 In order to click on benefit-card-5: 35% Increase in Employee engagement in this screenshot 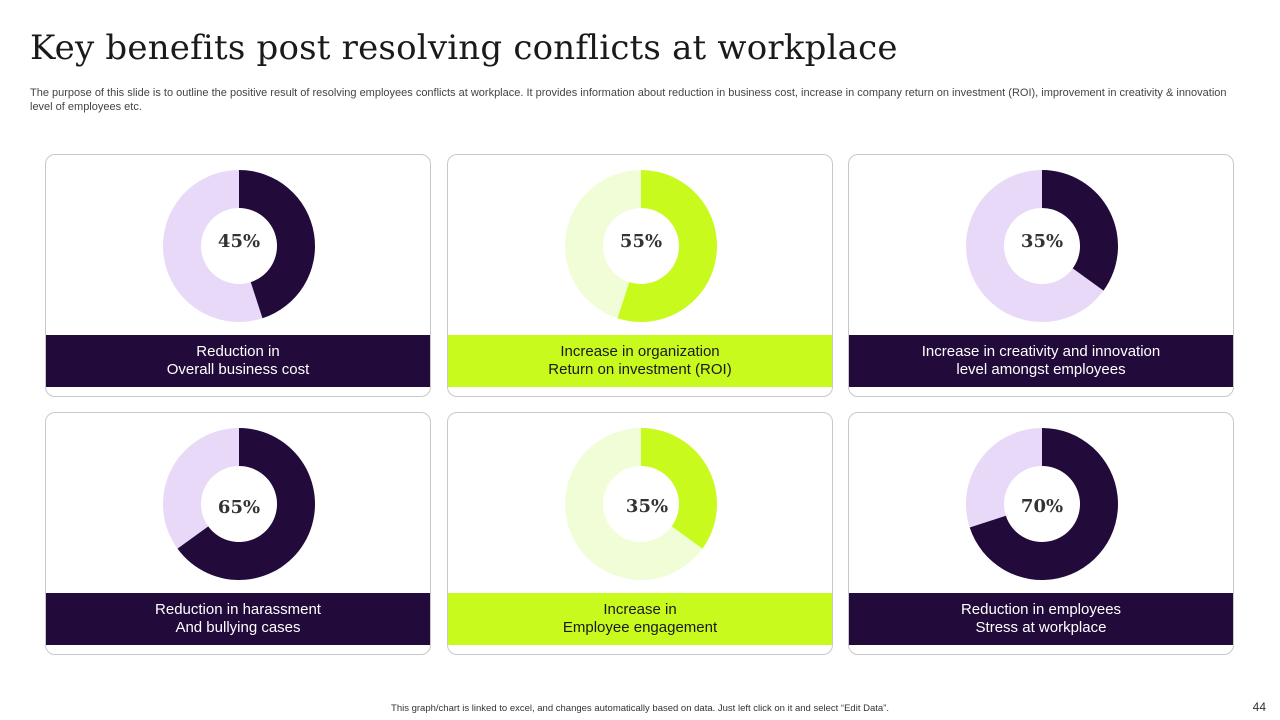, I will do `click(640, 533)`.